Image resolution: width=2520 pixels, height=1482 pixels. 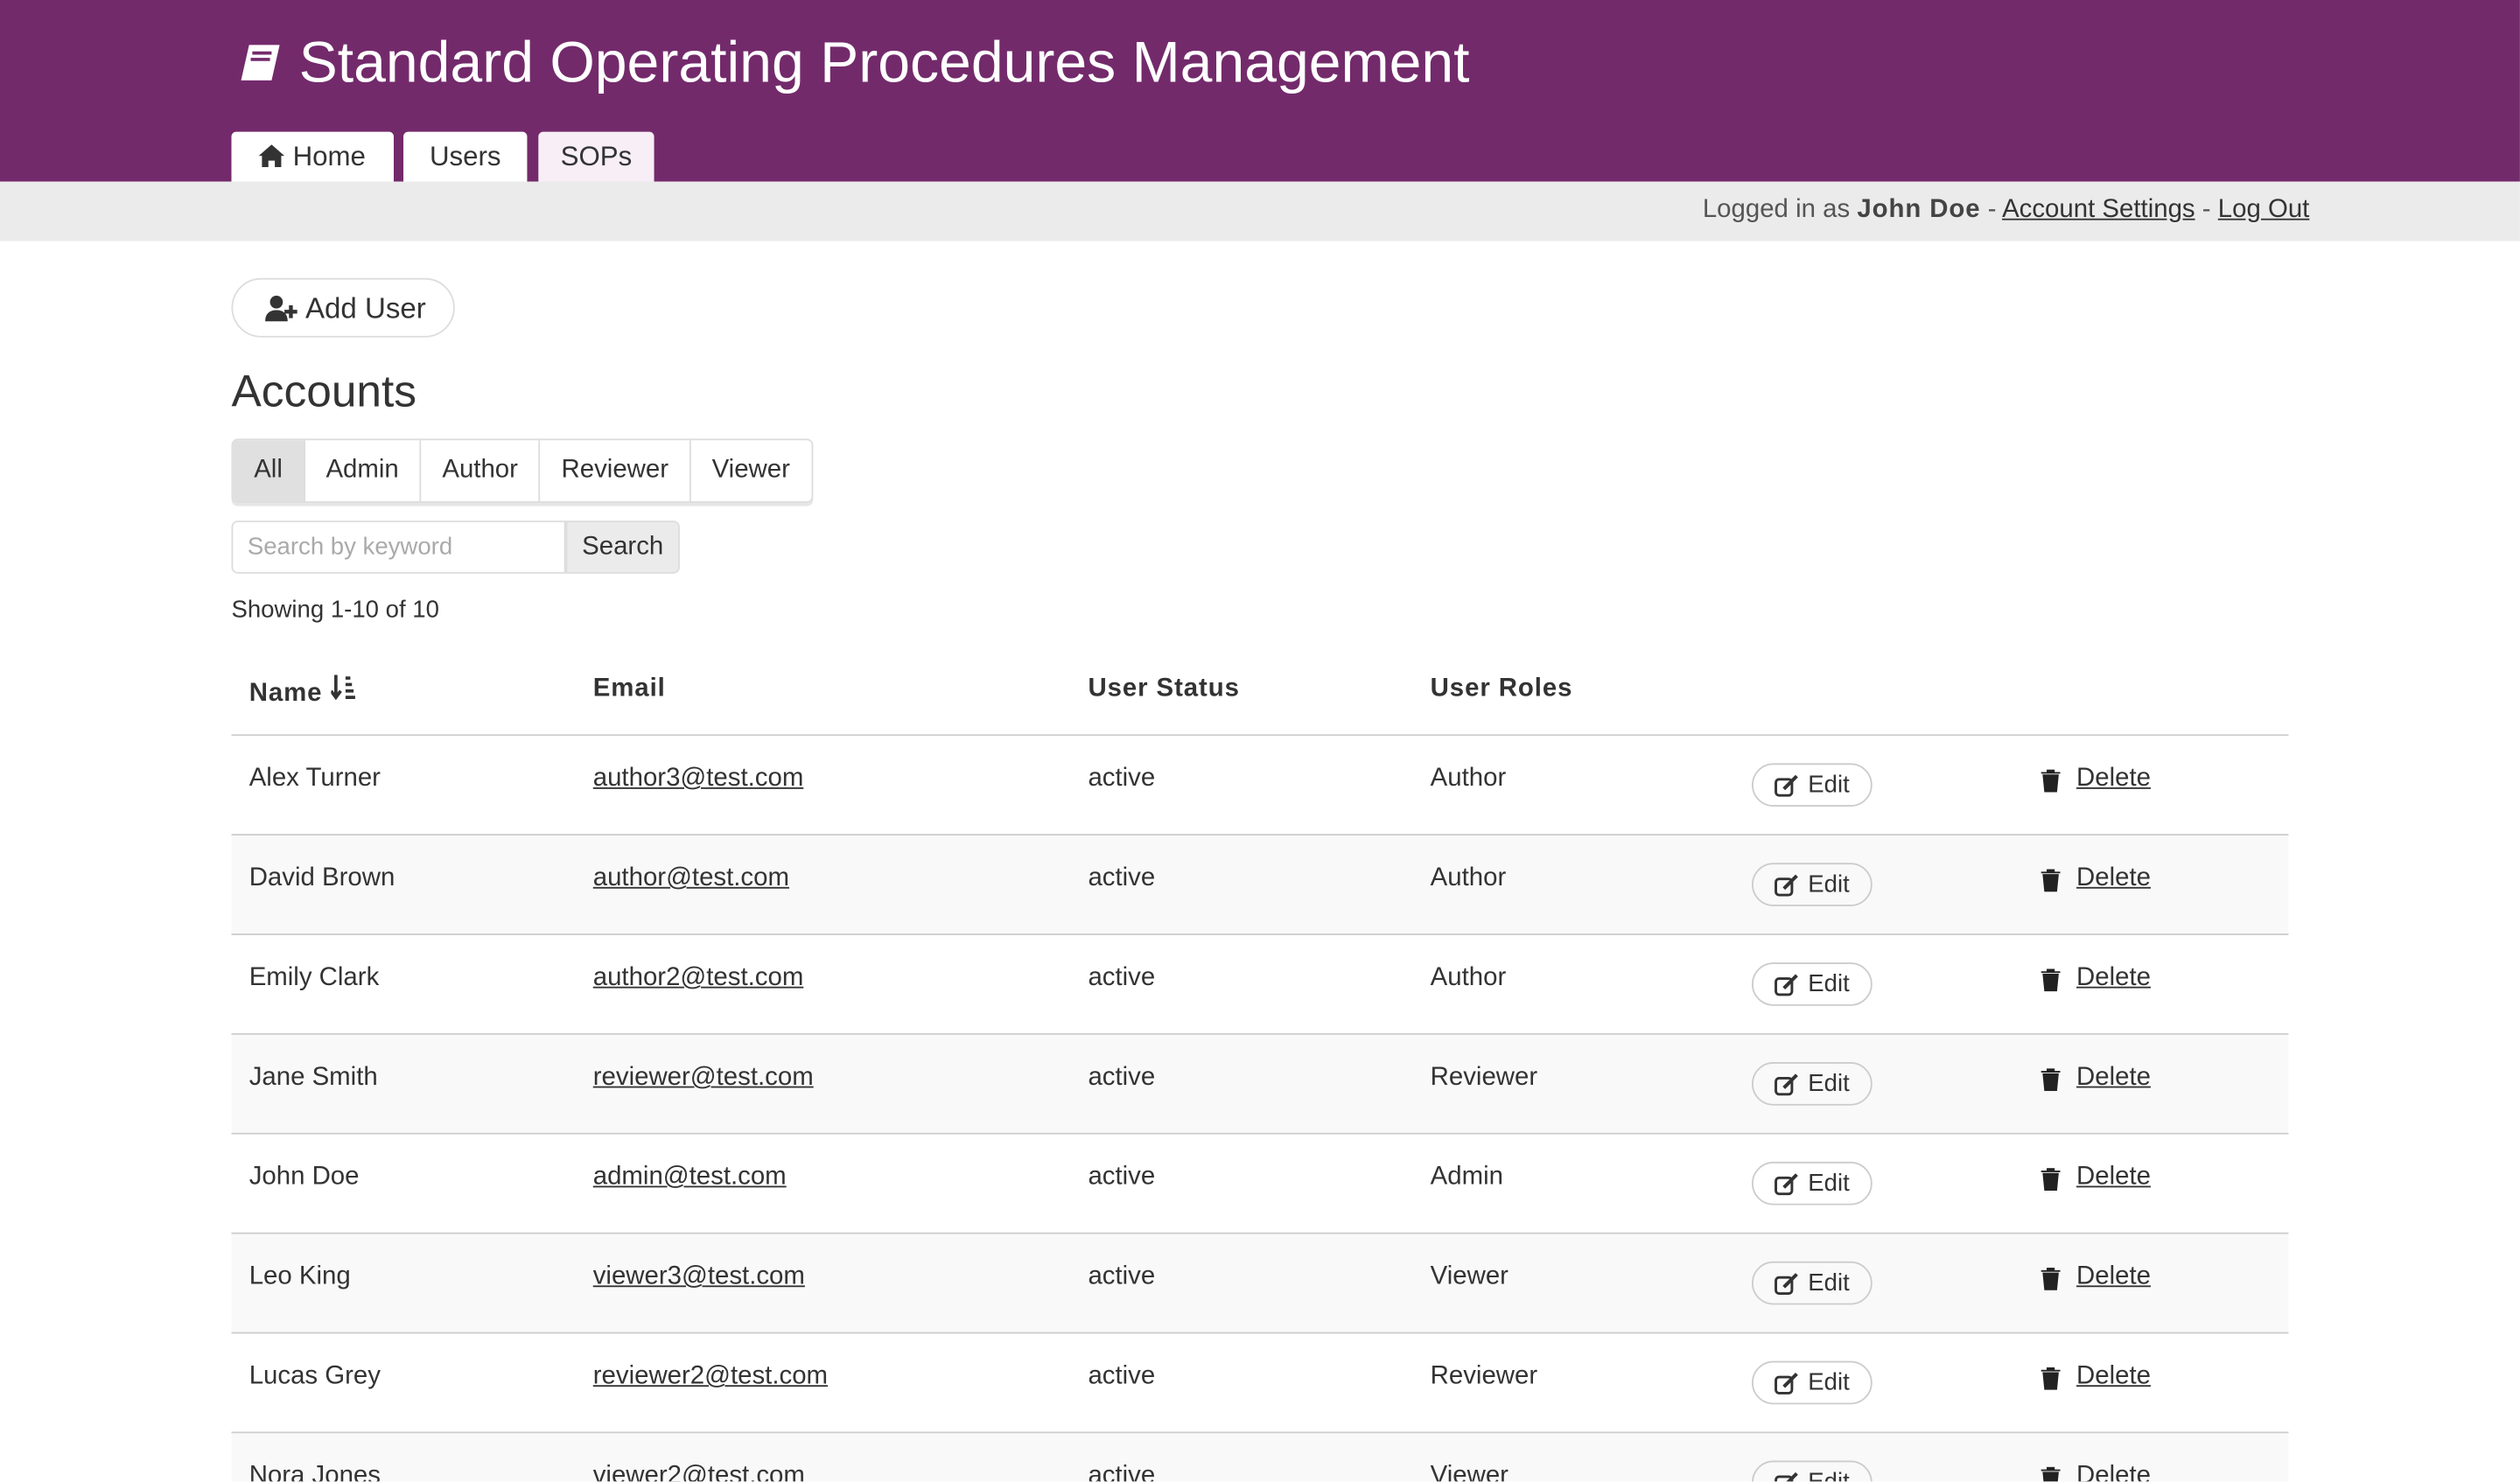 What do you see at coordinates (260, 62) in the screenshot?
I see `book-icon` at bounding box center [260, 62].